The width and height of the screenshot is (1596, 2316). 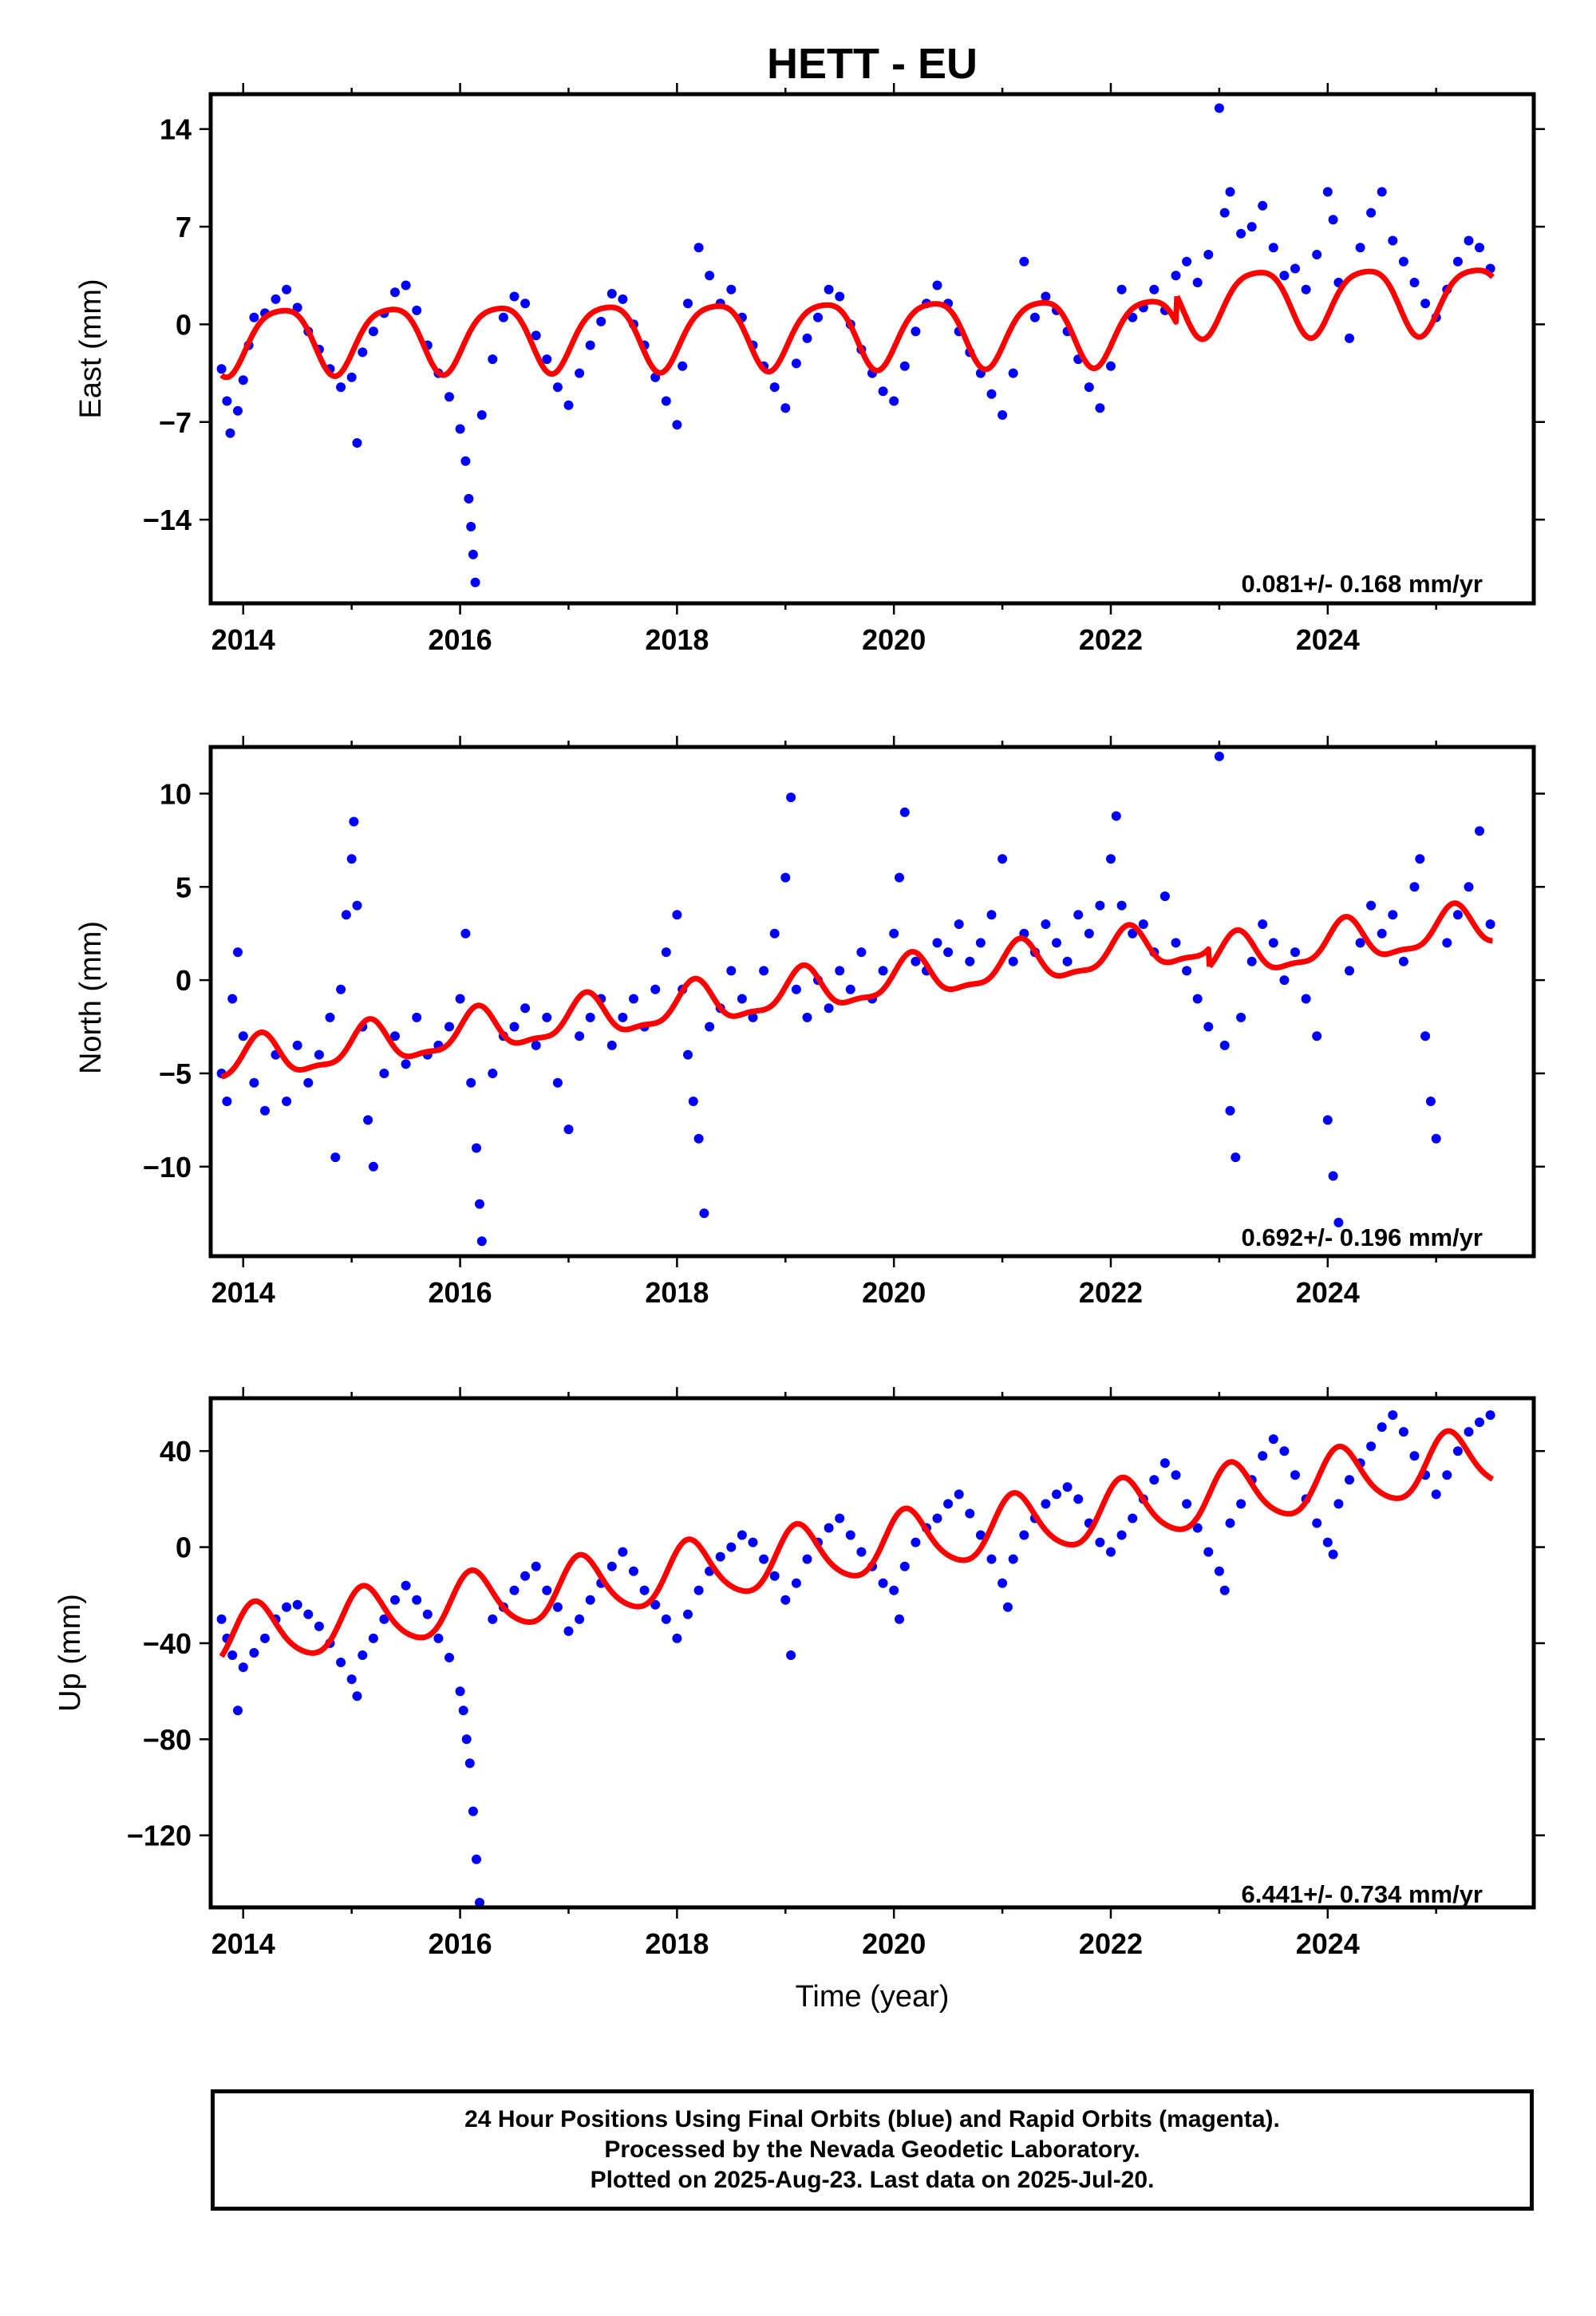 What do you see at coordinates (159, 1836) in the screenshot?
I see `up-y-tick-label: −120` at bounding box center [159, 1836].